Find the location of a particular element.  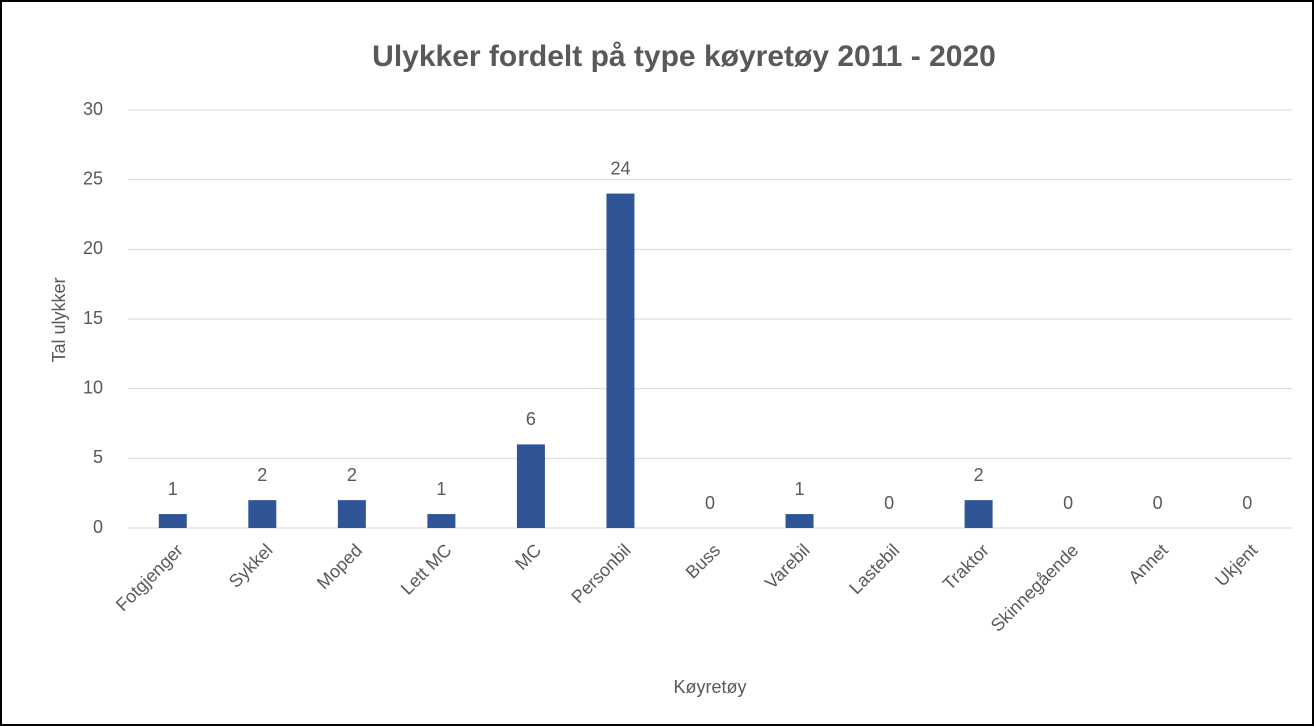

data-label: 6 is located at coordinates (531, 419).